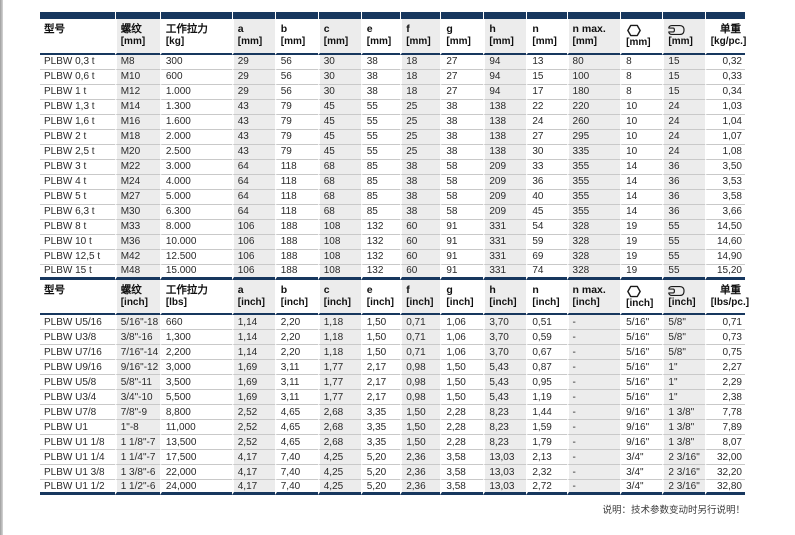 This screenshot has width=795, height=535. I want to click on cell-n: 24, so click(546, 122).